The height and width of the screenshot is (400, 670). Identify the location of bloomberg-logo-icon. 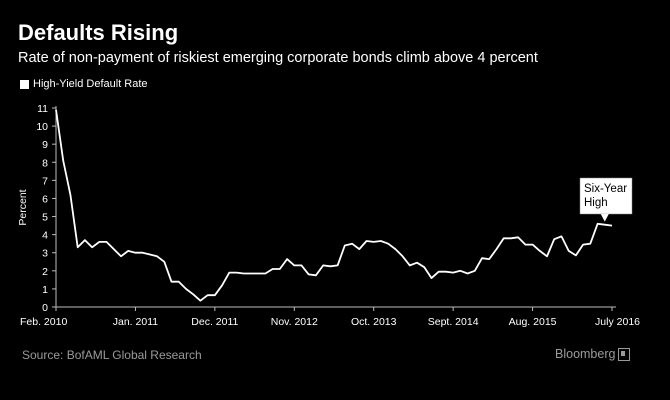
(624, 354).